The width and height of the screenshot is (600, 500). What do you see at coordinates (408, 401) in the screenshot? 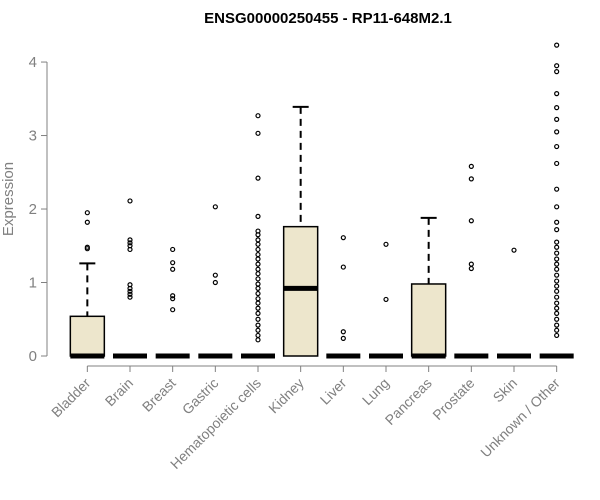
I see `x-tick-label: Pancreas` at bounding box center [408, 401].